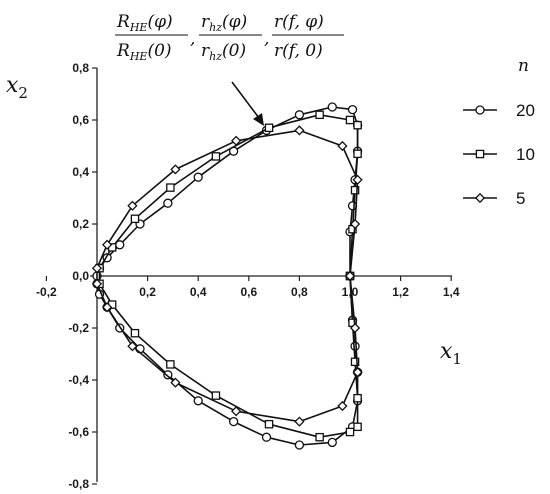 This screenshot has height=494, width=550. Describe the element at coordinates (78, 380) in the screenshot. I see `y-tick-label: -0,4` at that location.